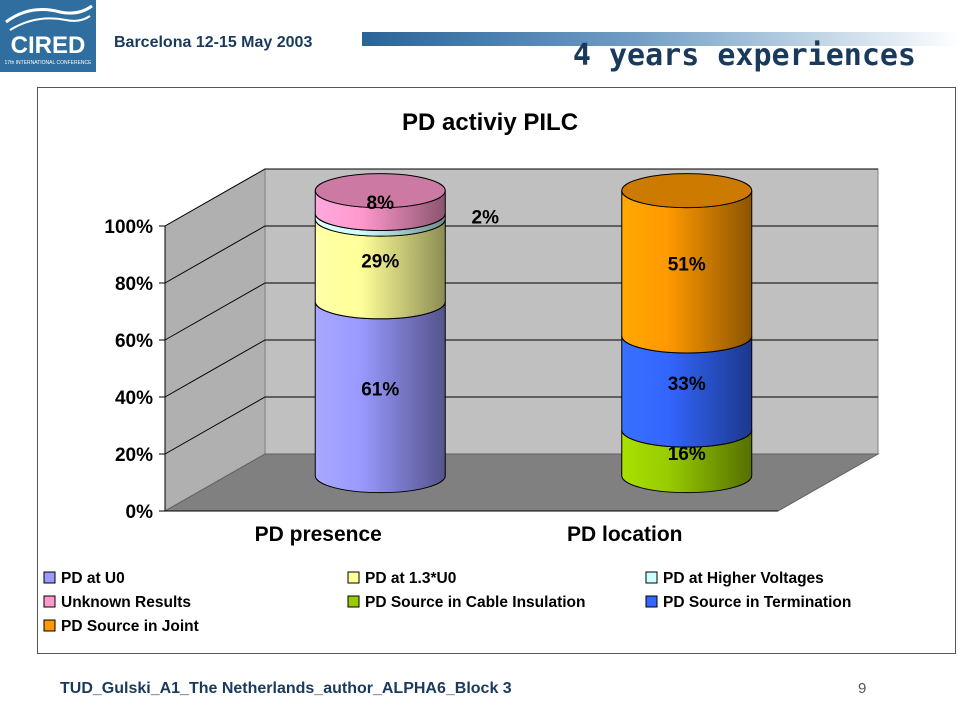 The image size is (960, 720). I want to click on y-tick-label: 60%, so click(134, 341).